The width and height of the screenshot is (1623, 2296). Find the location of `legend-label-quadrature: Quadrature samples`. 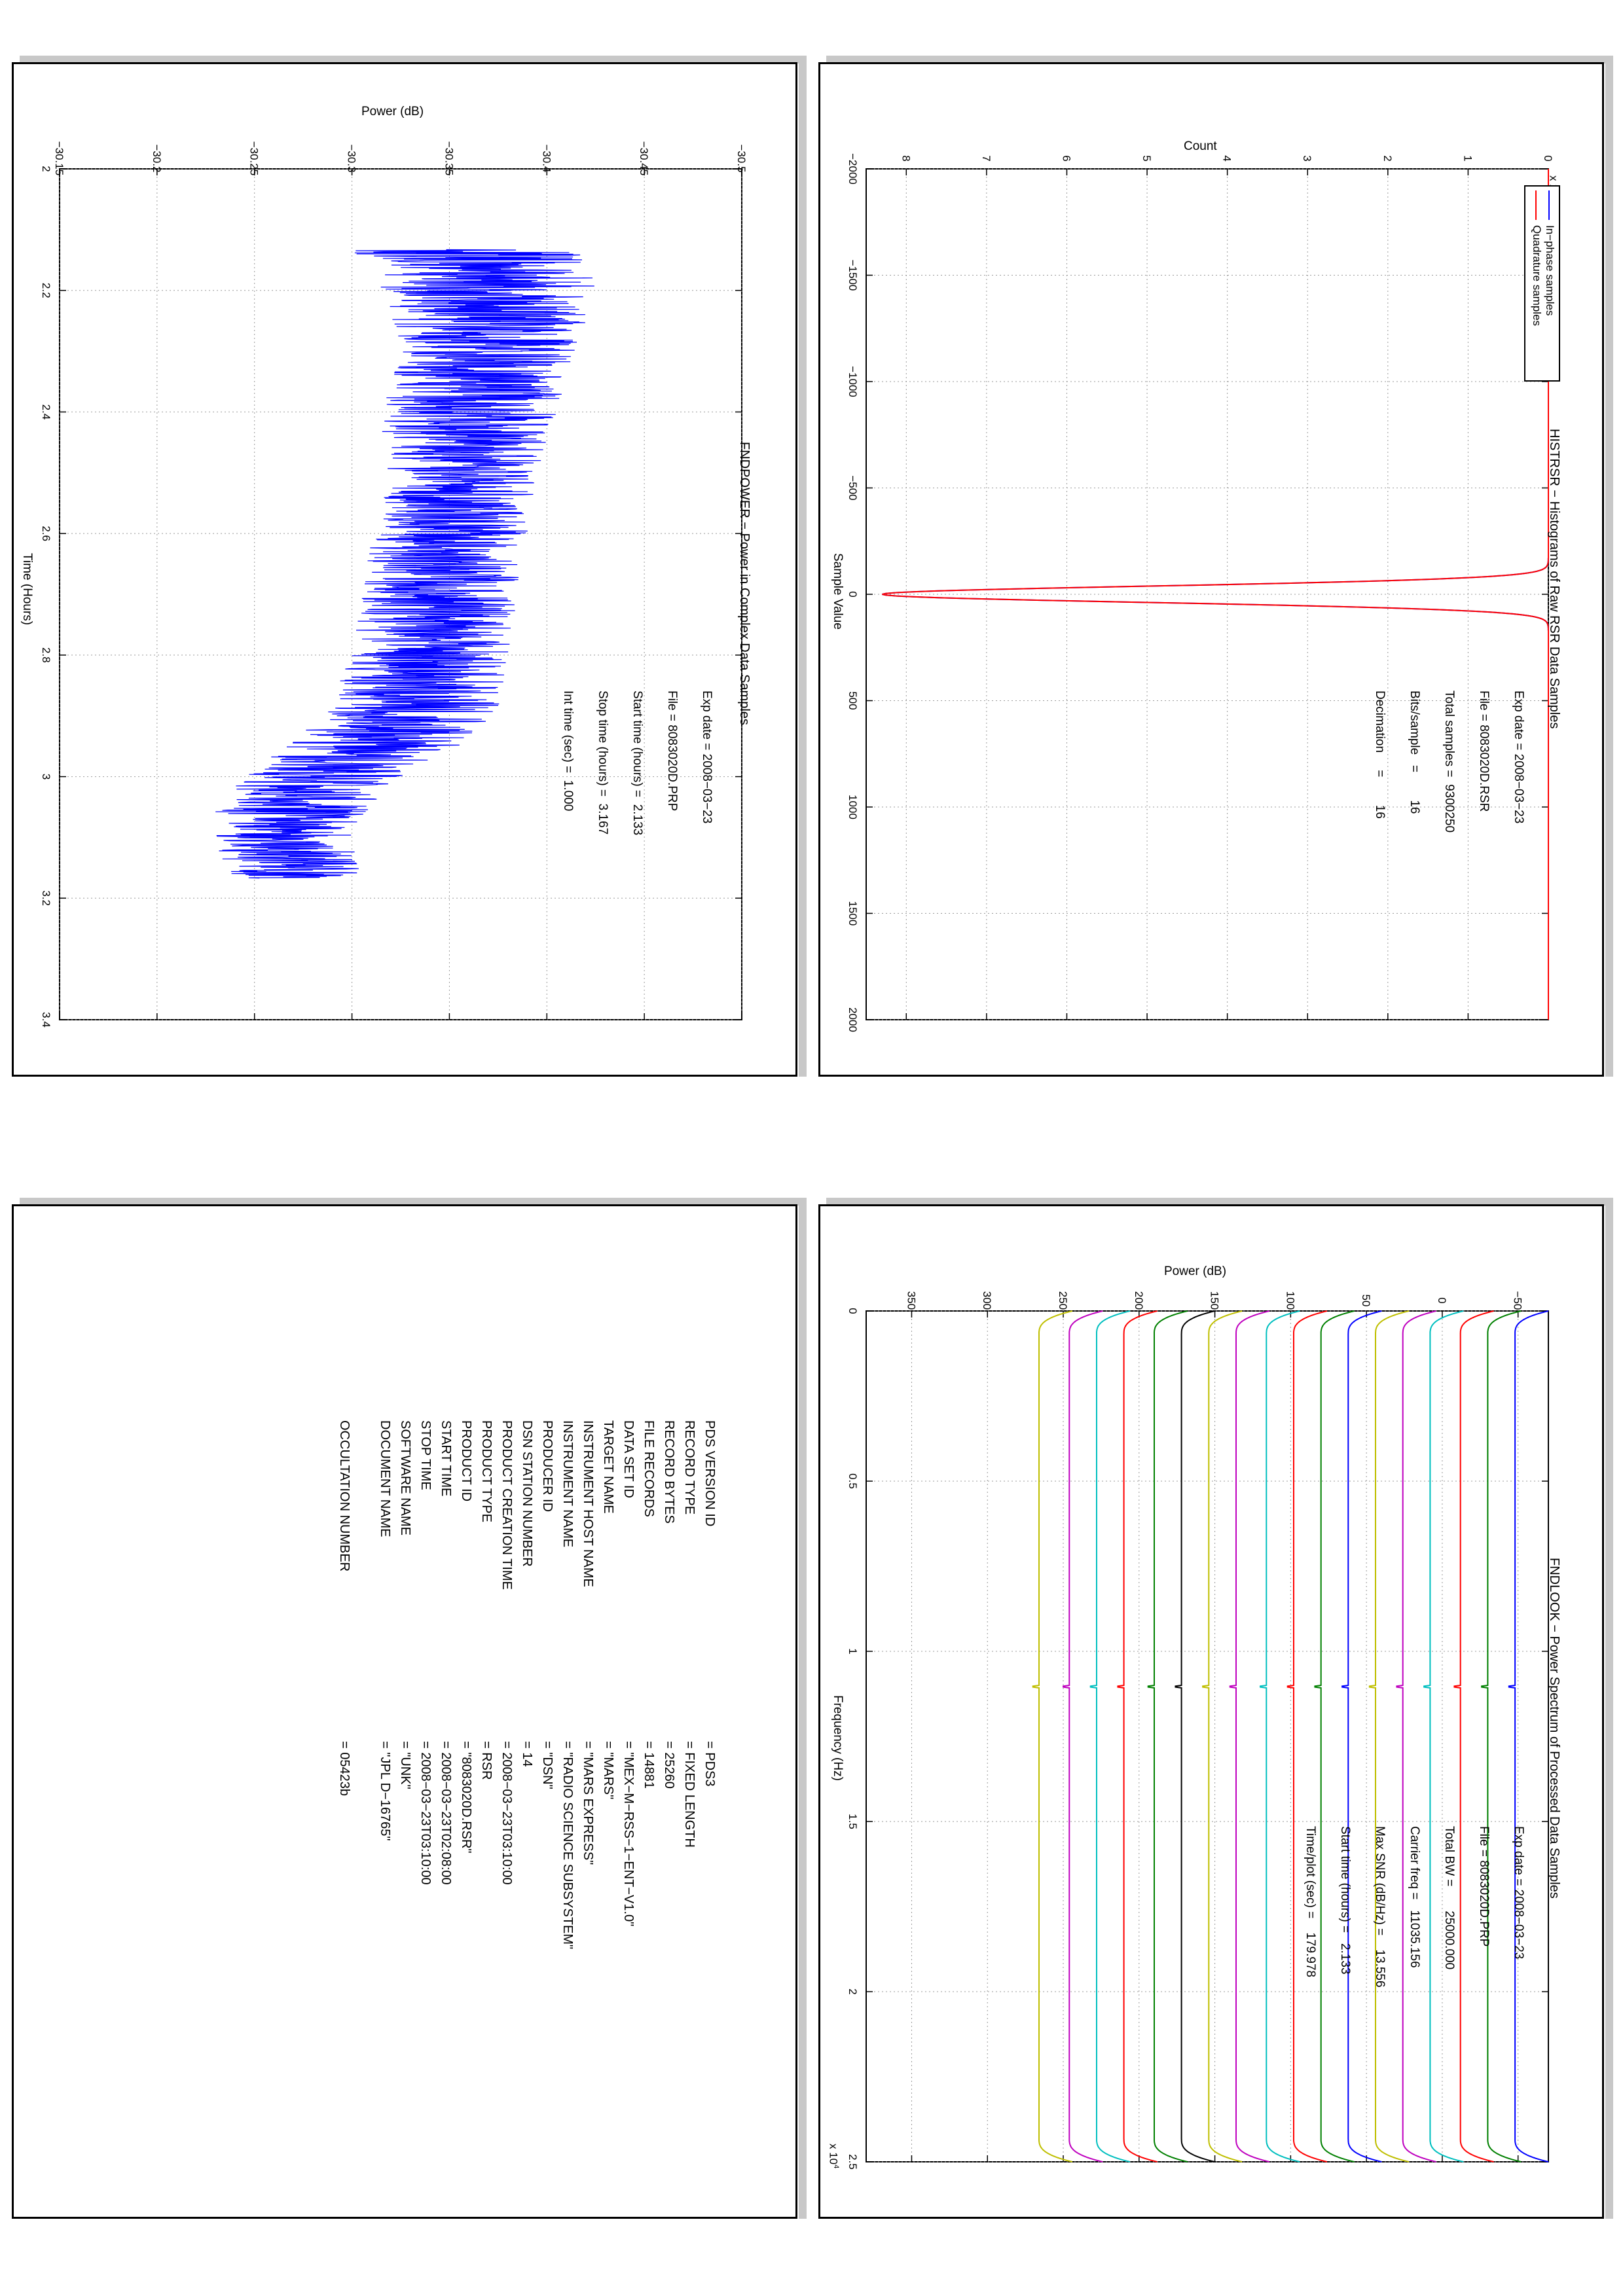

legend-label-quadrature: Quadrature samples is located at coordinates (1537, 276).